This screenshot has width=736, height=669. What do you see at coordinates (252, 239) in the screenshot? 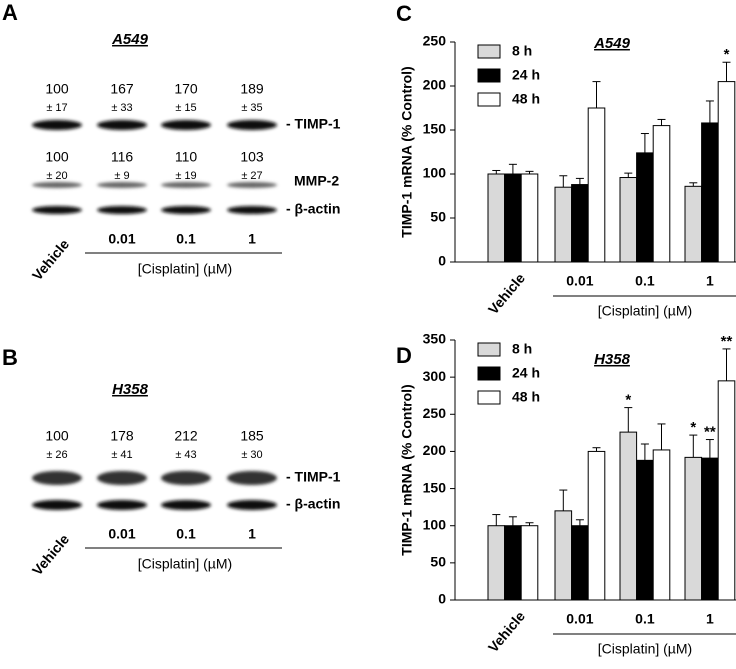
I see `lane-label: 1` at bounding box center [252, 239].